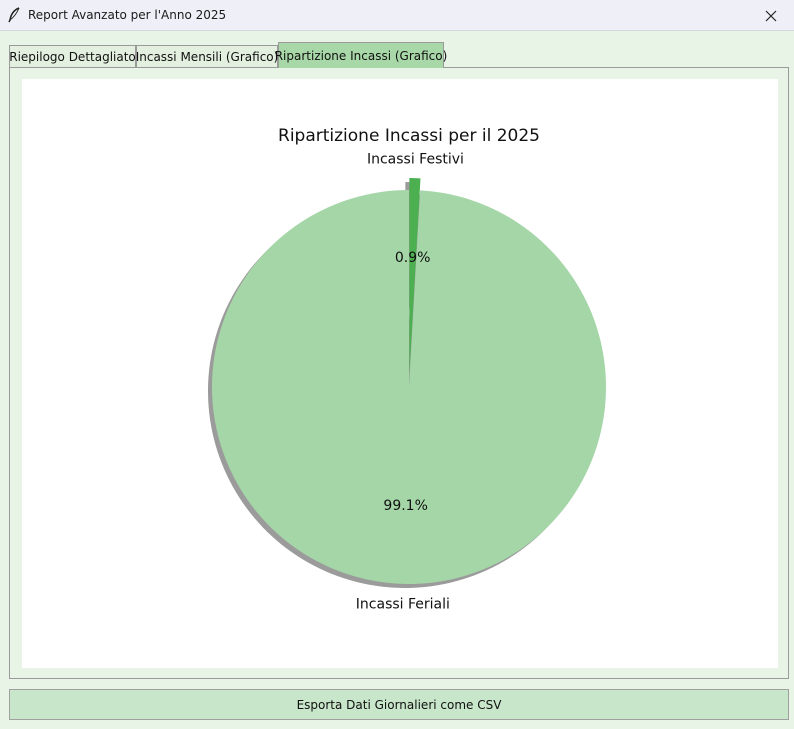 The height and width of the screenshot is (729, 794). Describe the element at coordinates (405, 506) in the screenshot. I see `slice-percent-label: 99.1%` at that location.